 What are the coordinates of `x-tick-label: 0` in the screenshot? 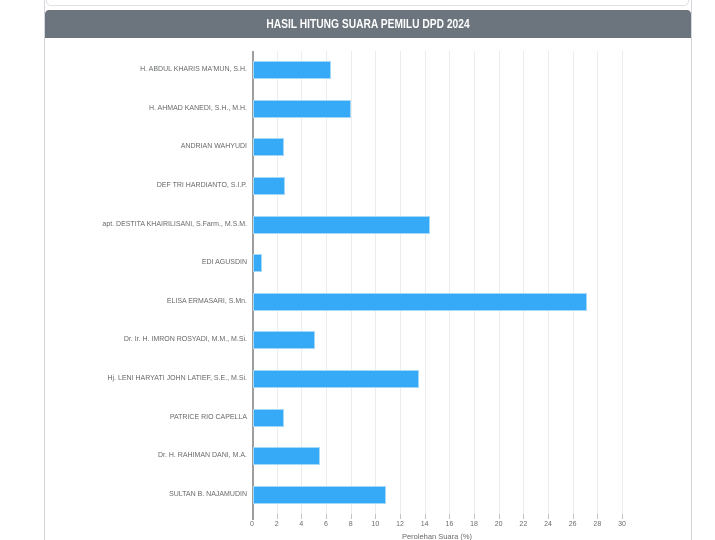 It's located at (252, 524).